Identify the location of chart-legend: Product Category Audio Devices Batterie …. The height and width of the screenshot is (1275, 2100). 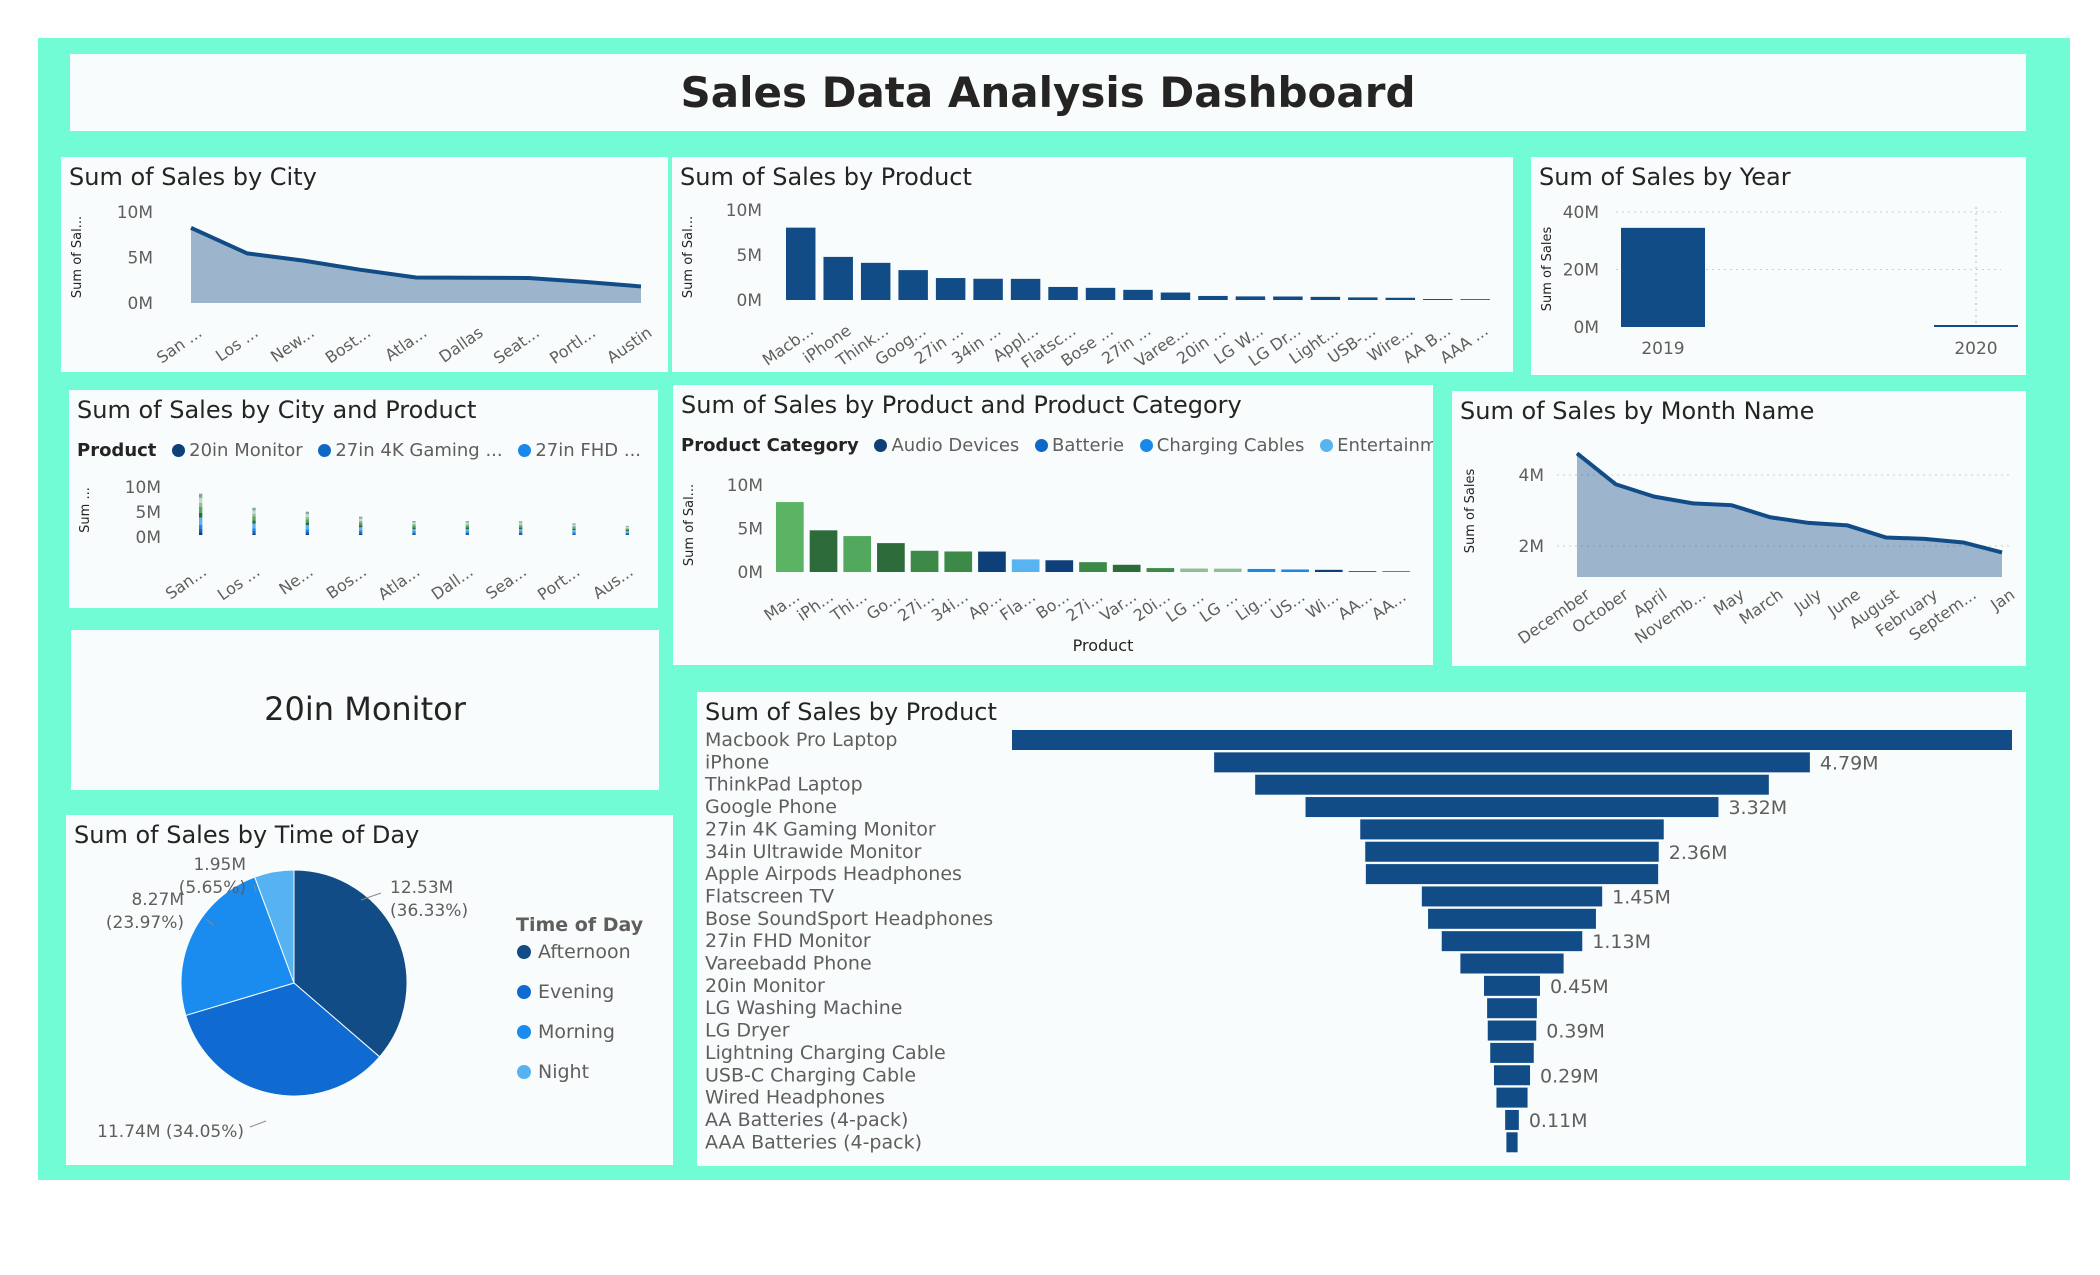
(1057, 445).